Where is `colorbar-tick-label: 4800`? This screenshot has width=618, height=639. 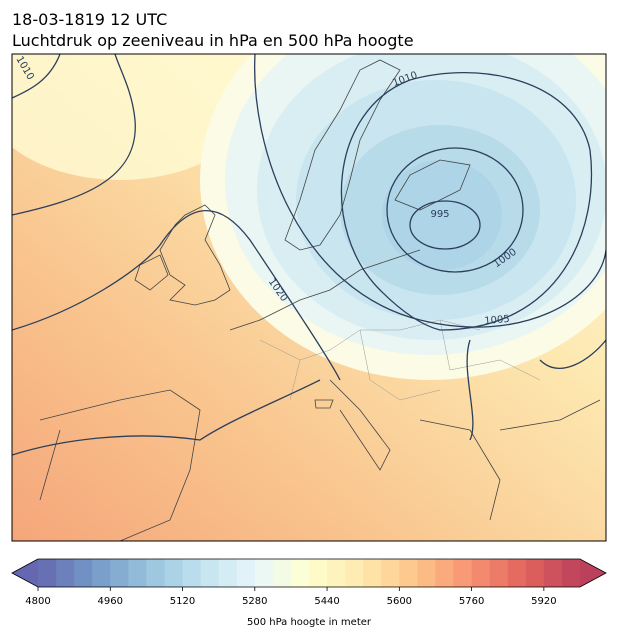
colorbar-tick-label: 4800 is located at coordinates (37, 601).